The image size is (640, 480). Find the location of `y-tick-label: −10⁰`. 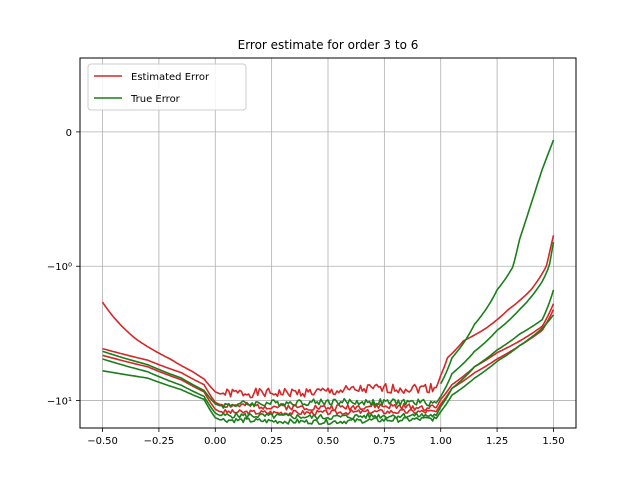

y-tick-label: −10⁰ is located at coordinates (59, 267).